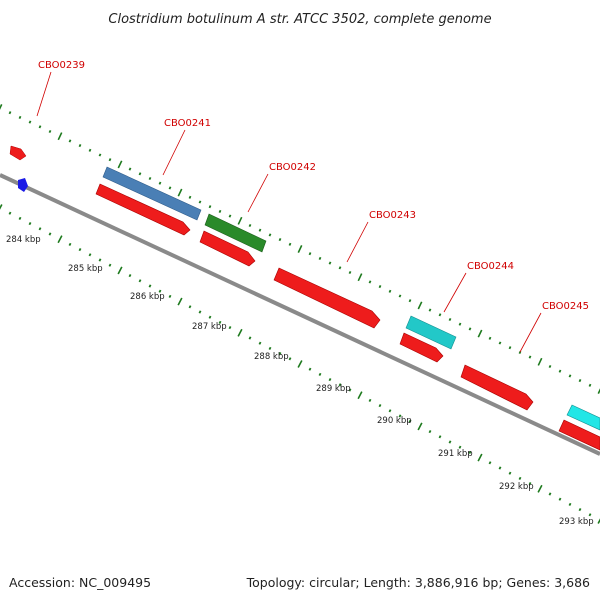 The width and height of the screenshot is (600, 600). I want to click on tick-label: 287 kbp, so click(209, 327).